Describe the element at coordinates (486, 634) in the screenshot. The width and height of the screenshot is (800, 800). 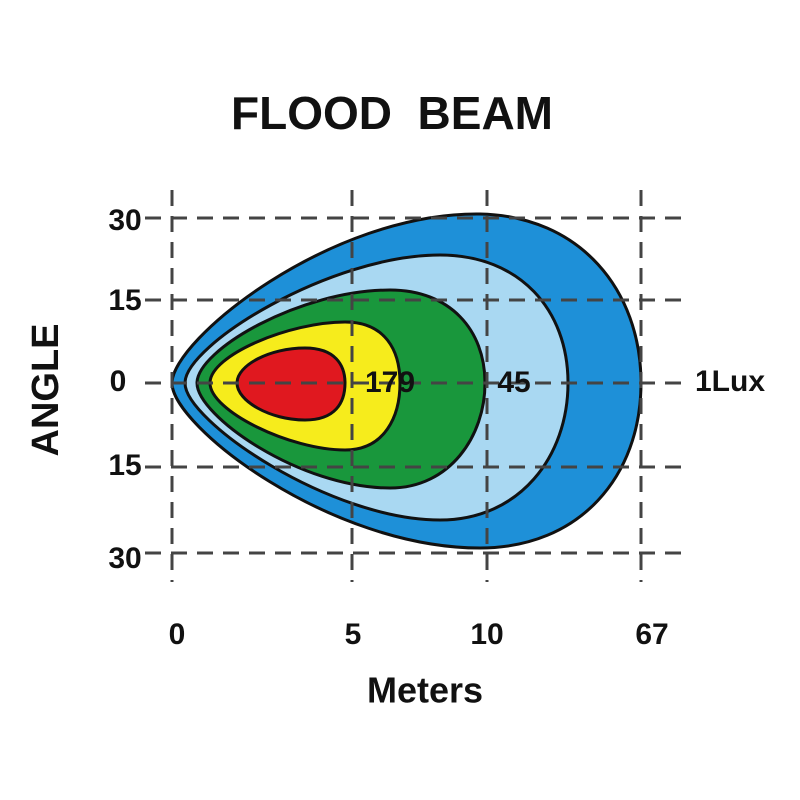
I see `x-tick-label: 10` at that location.